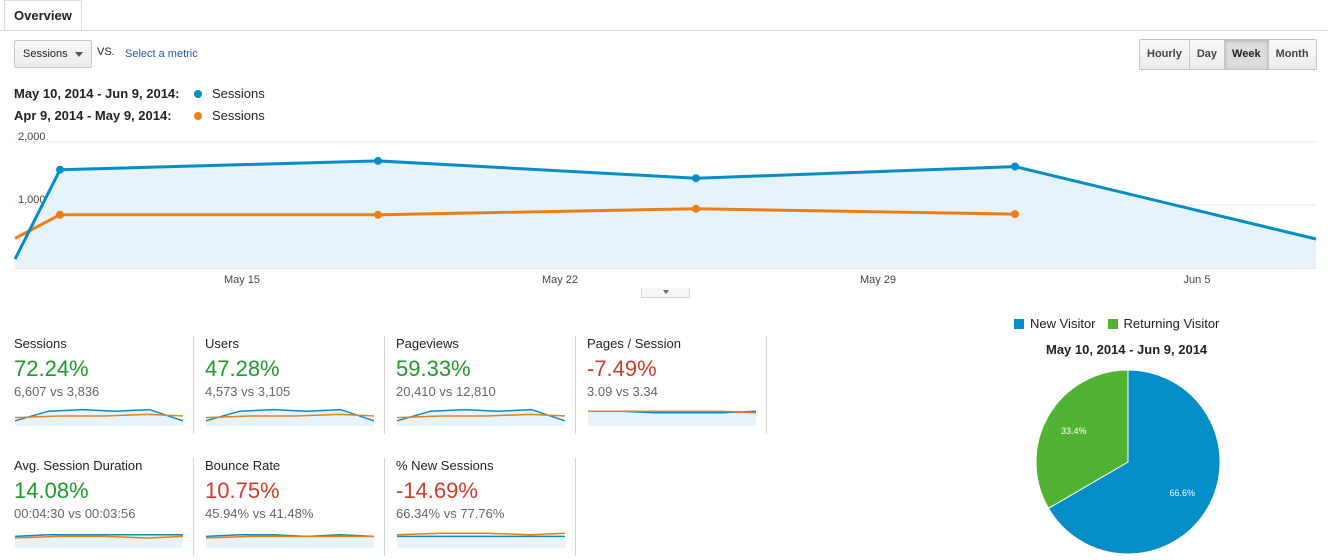 Image resolution: width=1328 pixels, height=560 pixels. I want to click on metric-compare: 45.94% vs 41.48%, so click(259, 513).